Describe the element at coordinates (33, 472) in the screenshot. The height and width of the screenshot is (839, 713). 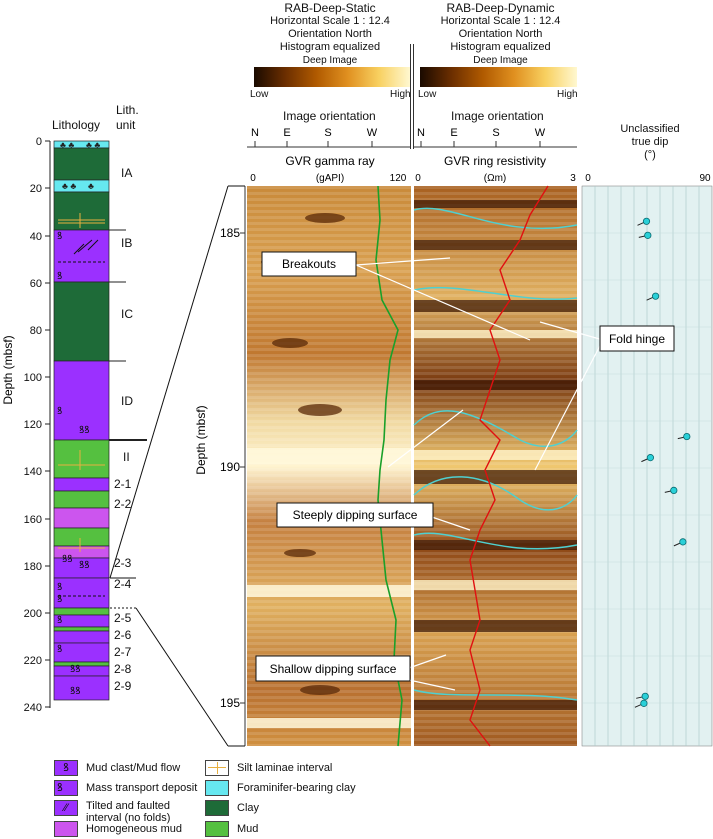
I see `left-tick-140: 140` at that location.